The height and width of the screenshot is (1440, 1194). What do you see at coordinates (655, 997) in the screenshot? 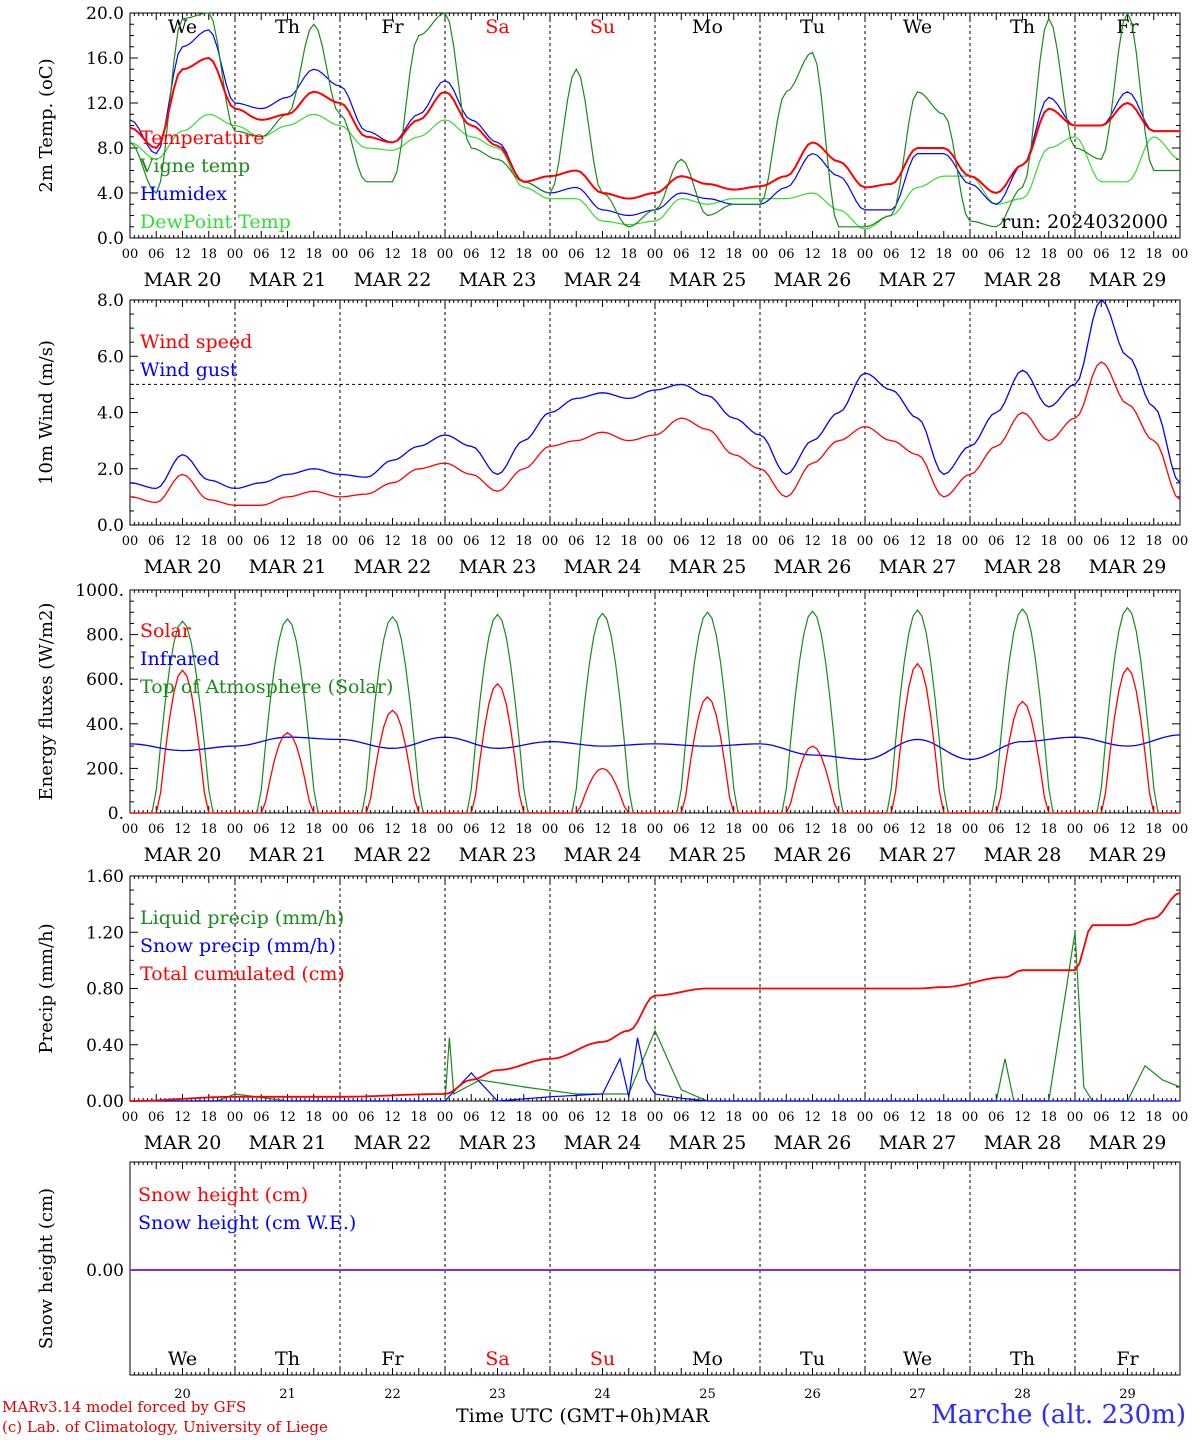
I see `series-line-total-cumulated-cm-` at bounding box center [655, 997].